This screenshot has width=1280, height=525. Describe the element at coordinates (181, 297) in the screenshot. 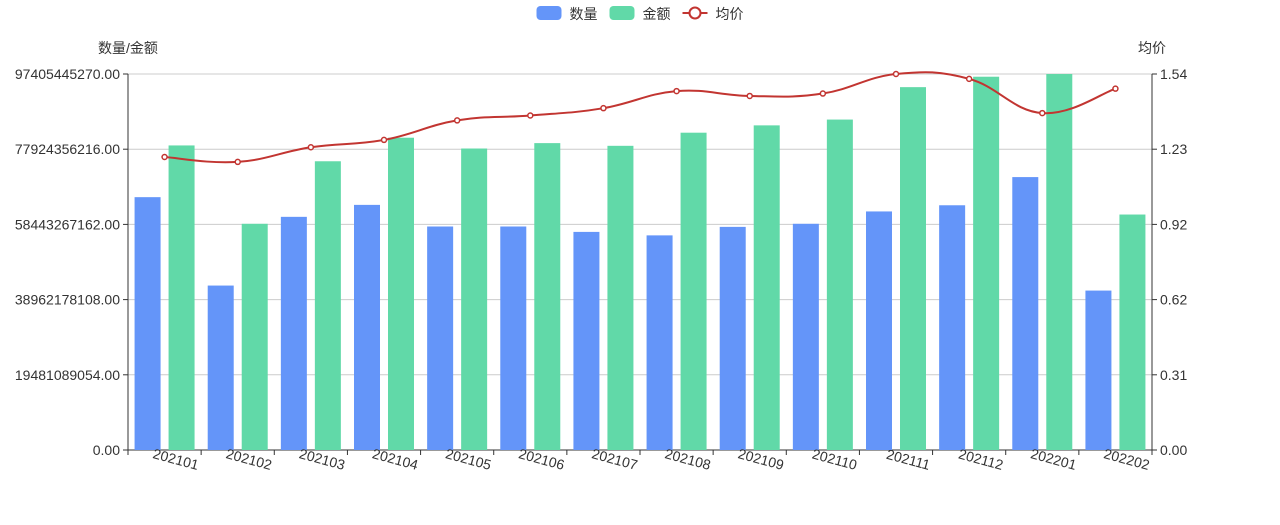

I see `bar-金额-202101` at that location.